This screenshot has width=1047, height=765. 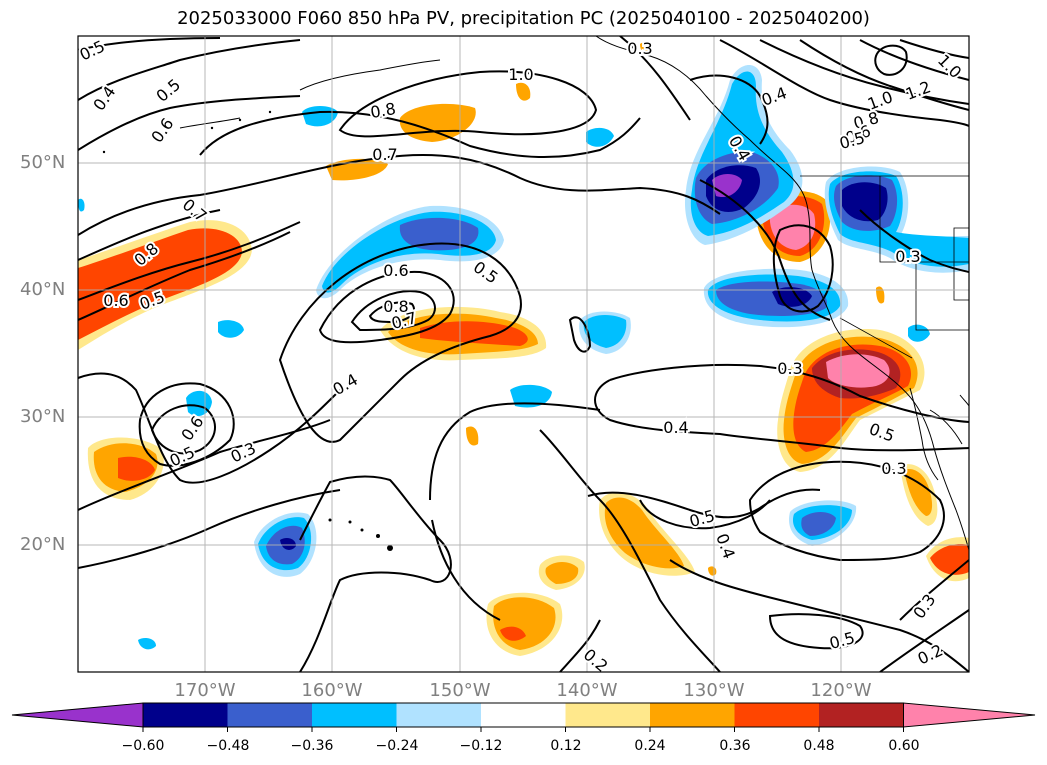 I want to click on colorbar-extend-high, so click(x=969, y=715).